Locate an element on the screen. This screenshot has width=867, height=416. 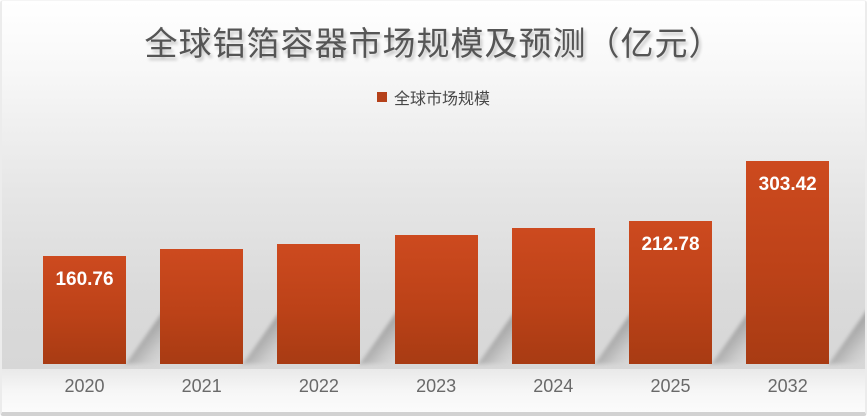
bar-value-label: 212.78 is located at coordinates (670, 244).